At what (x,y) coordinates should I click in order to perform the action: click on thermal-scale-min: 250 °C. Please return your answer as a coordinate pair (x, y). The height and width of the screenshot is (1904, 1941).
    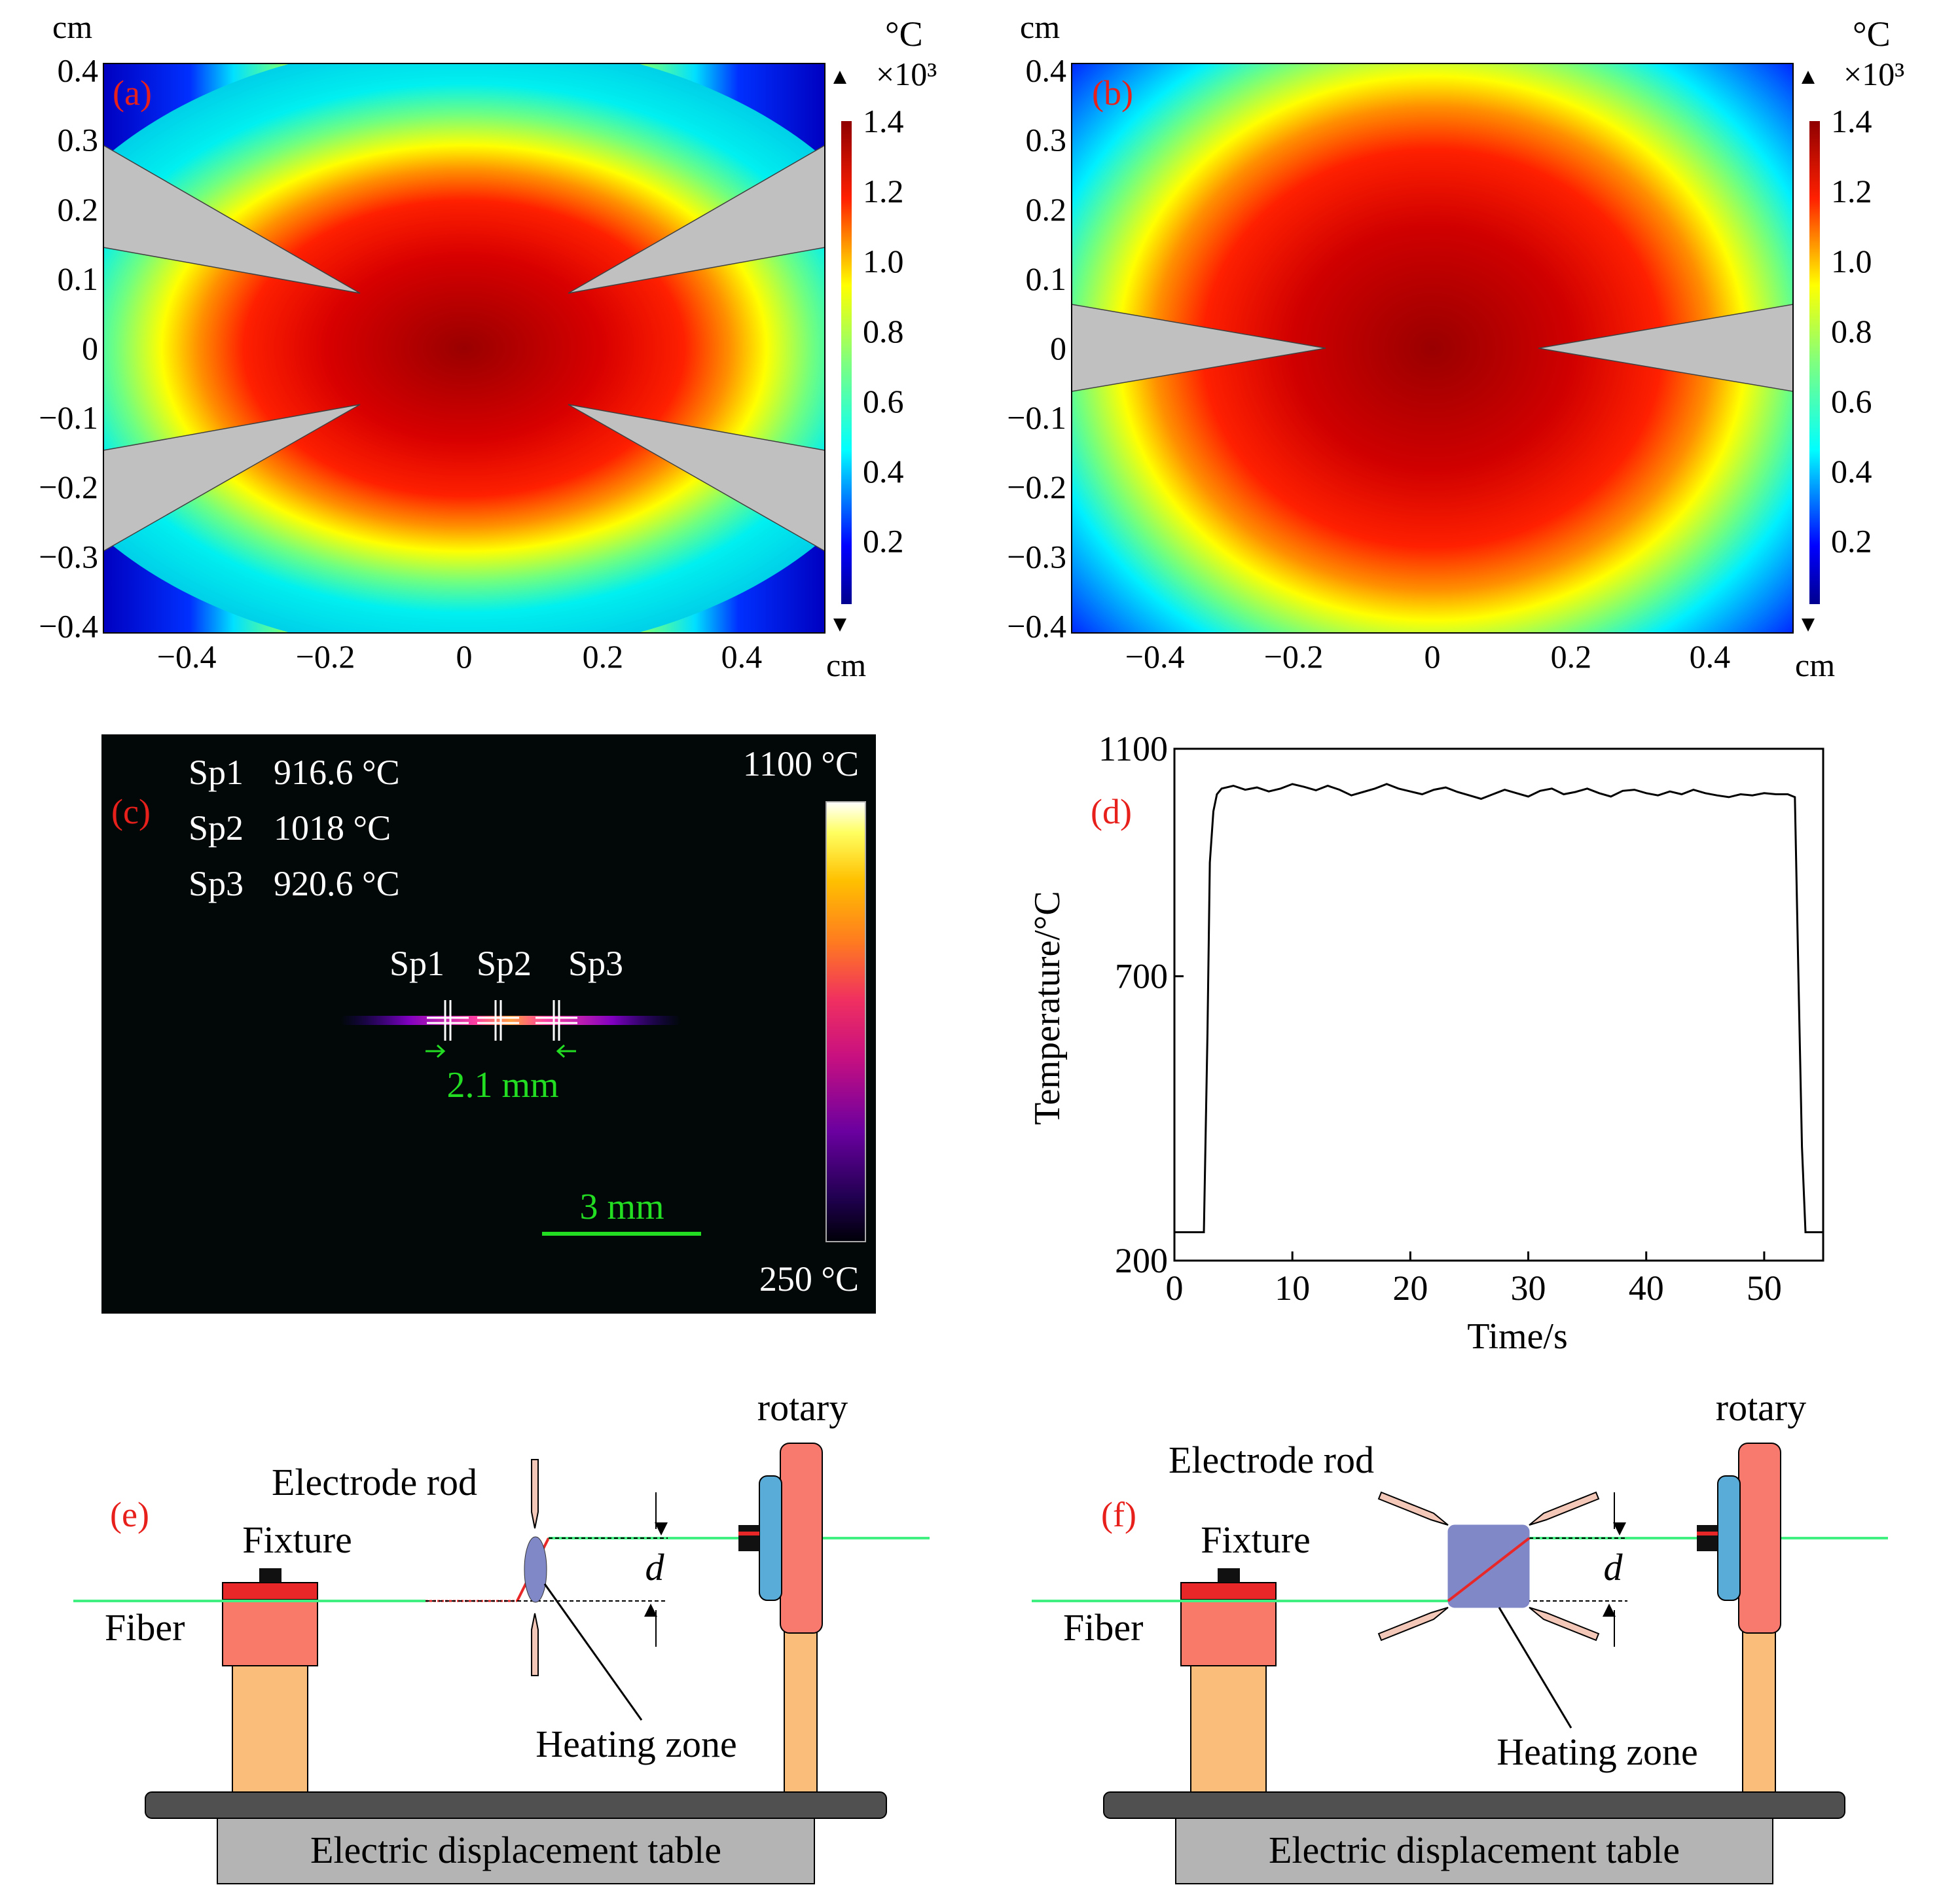
    Looking at the image, I should click on (809, 1279).